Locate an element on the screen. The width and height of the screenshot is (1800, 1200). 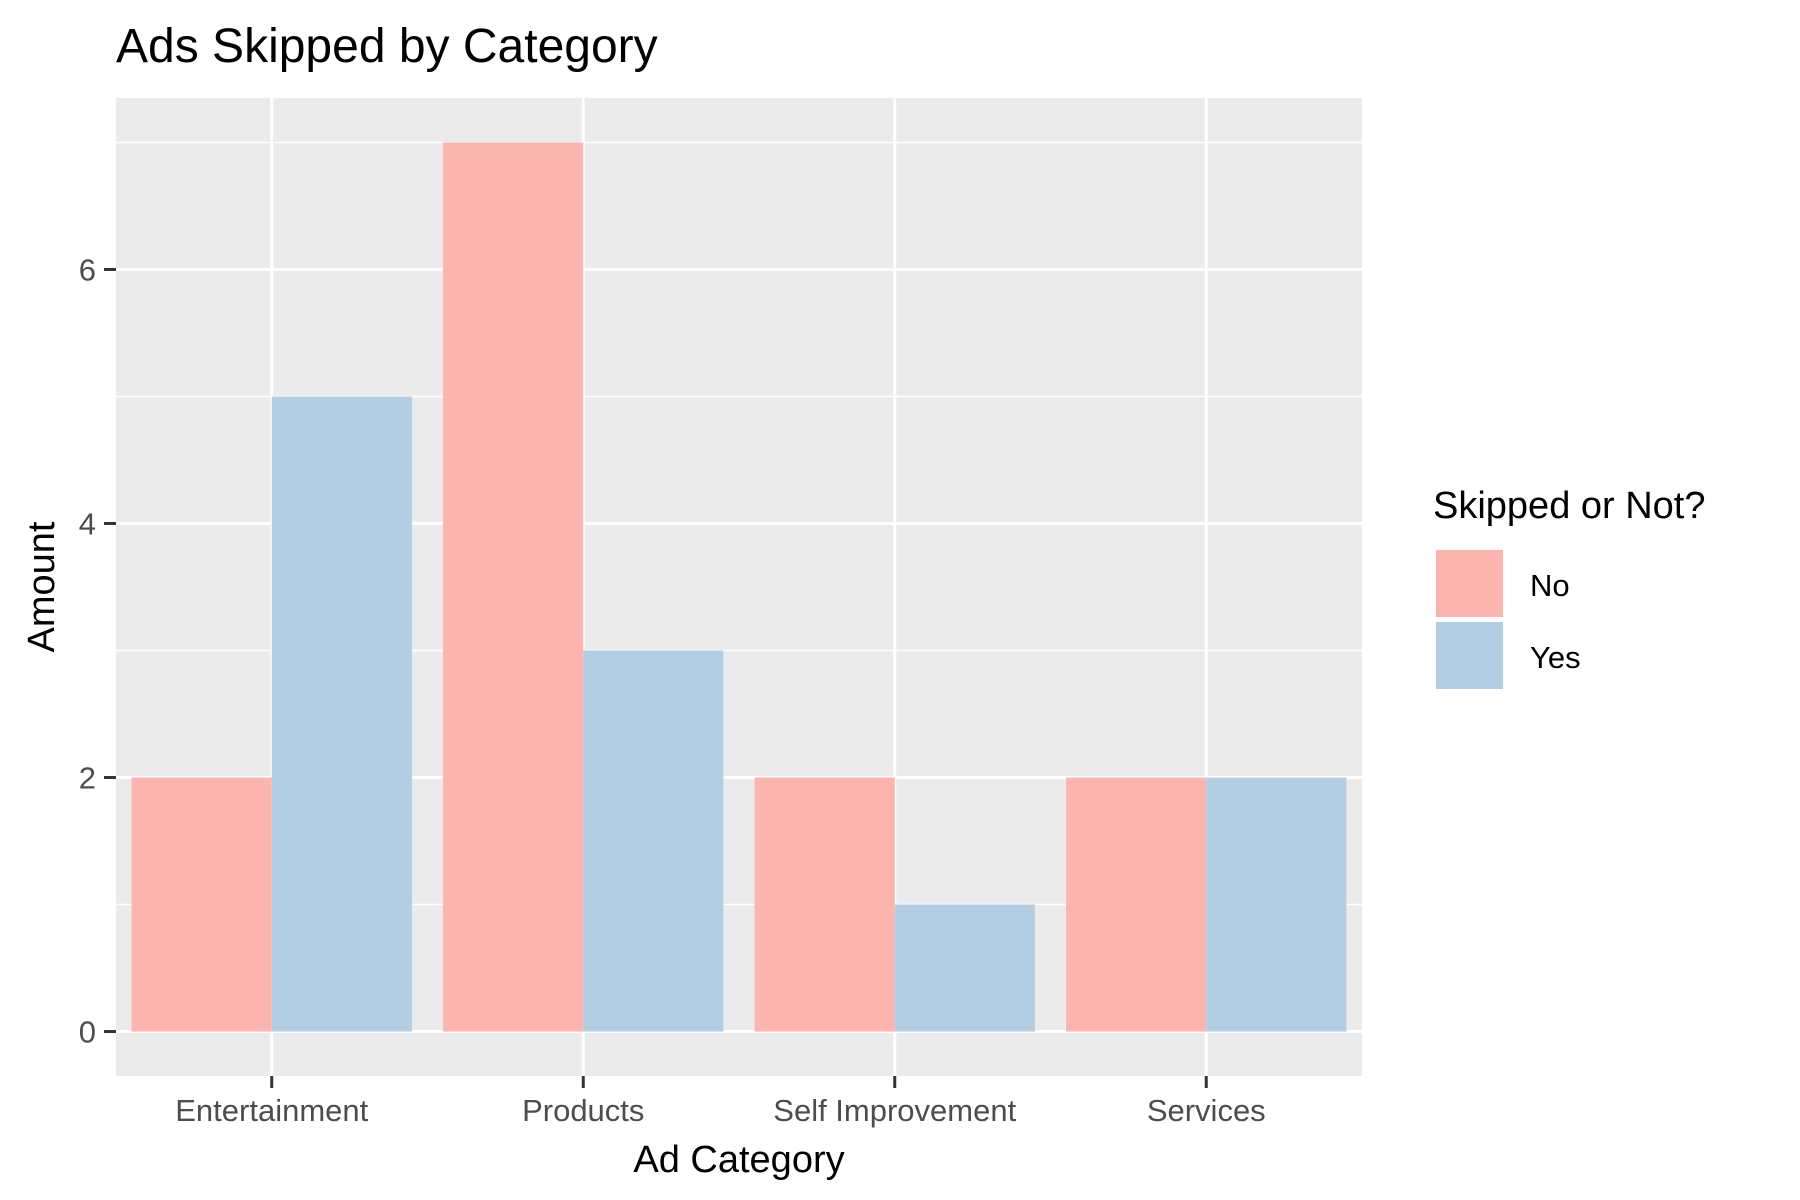
legend-title: Skipped or Not? is located at coordinates (1569, 506).